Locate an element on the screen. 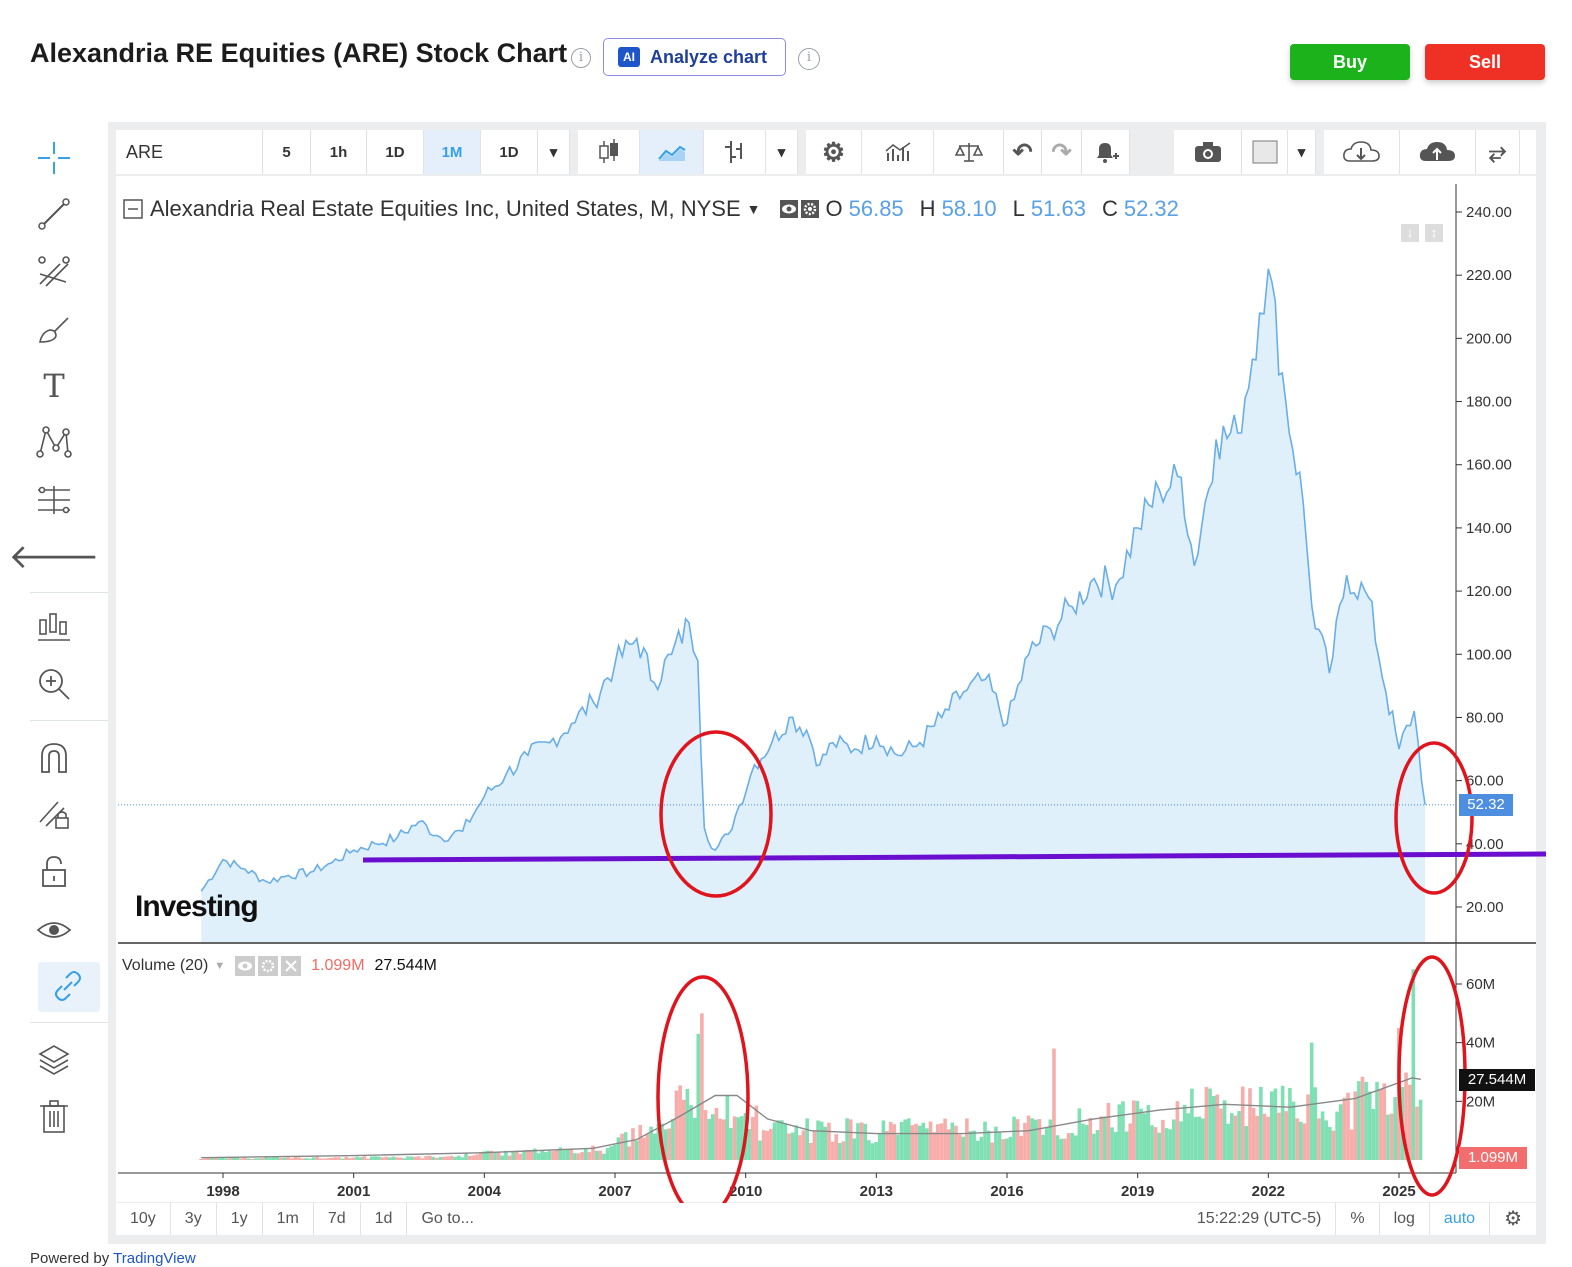 The height and width of the screenshot is (1267, 1572). camera-icon is located at coordinates (1208, 152).